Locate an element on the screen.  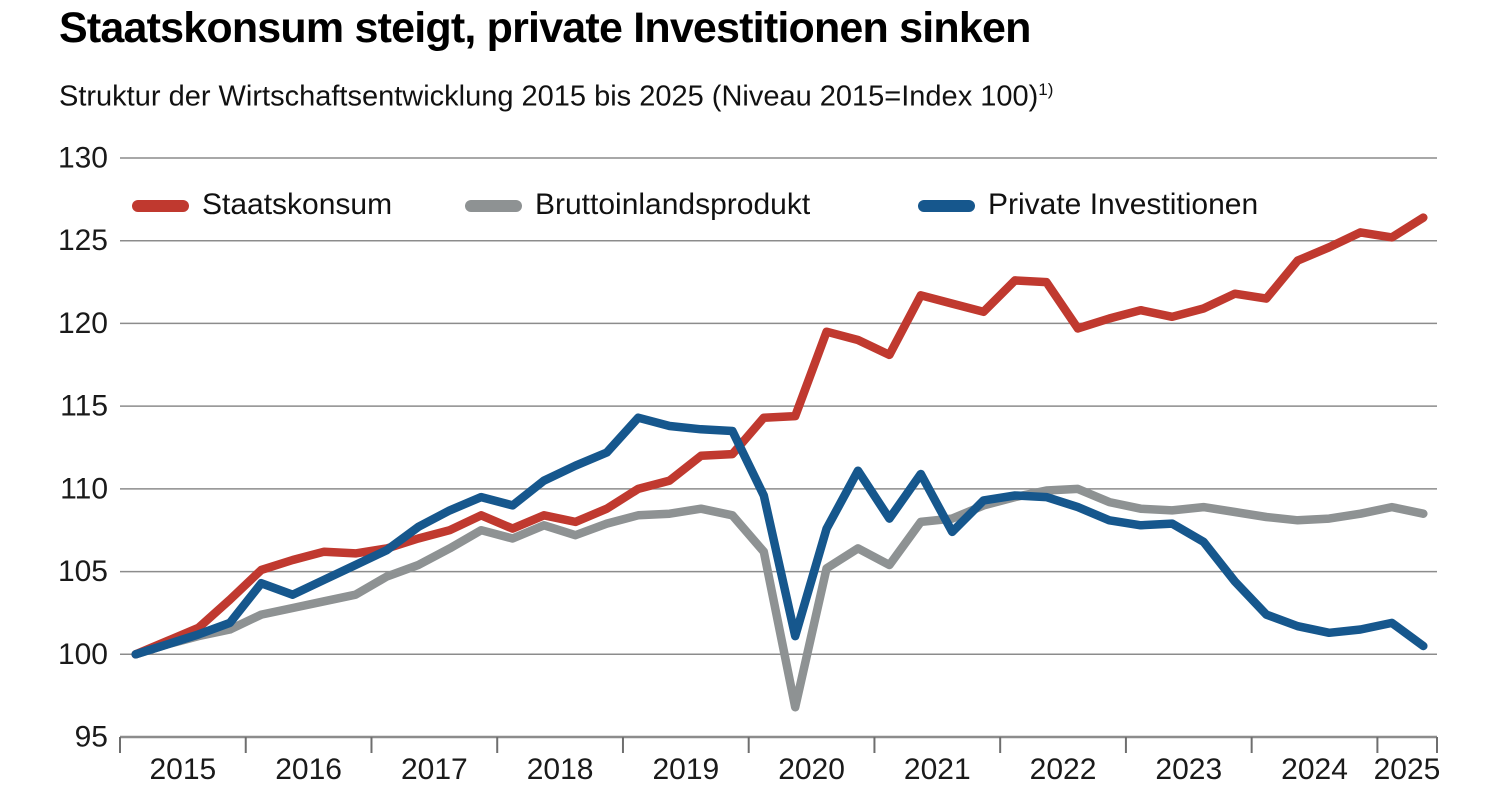
x-tick-label: 2022 is located at coordinates (1063, 769).